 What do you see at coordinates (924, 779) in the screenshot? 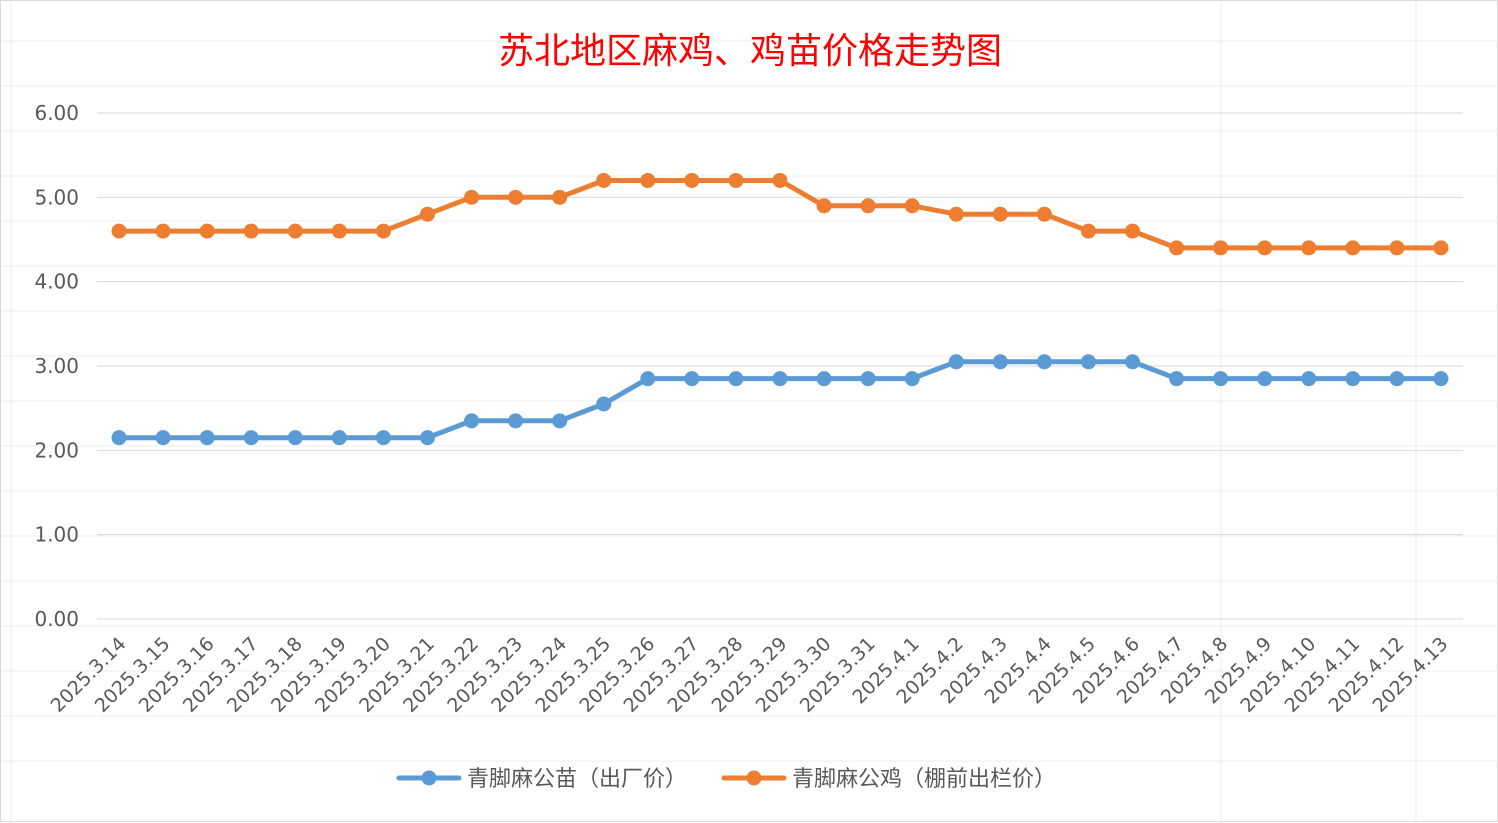
I see `legend-label: 青脚麻公鸡（棚前出栏价）` at bounding box center [924, 779].